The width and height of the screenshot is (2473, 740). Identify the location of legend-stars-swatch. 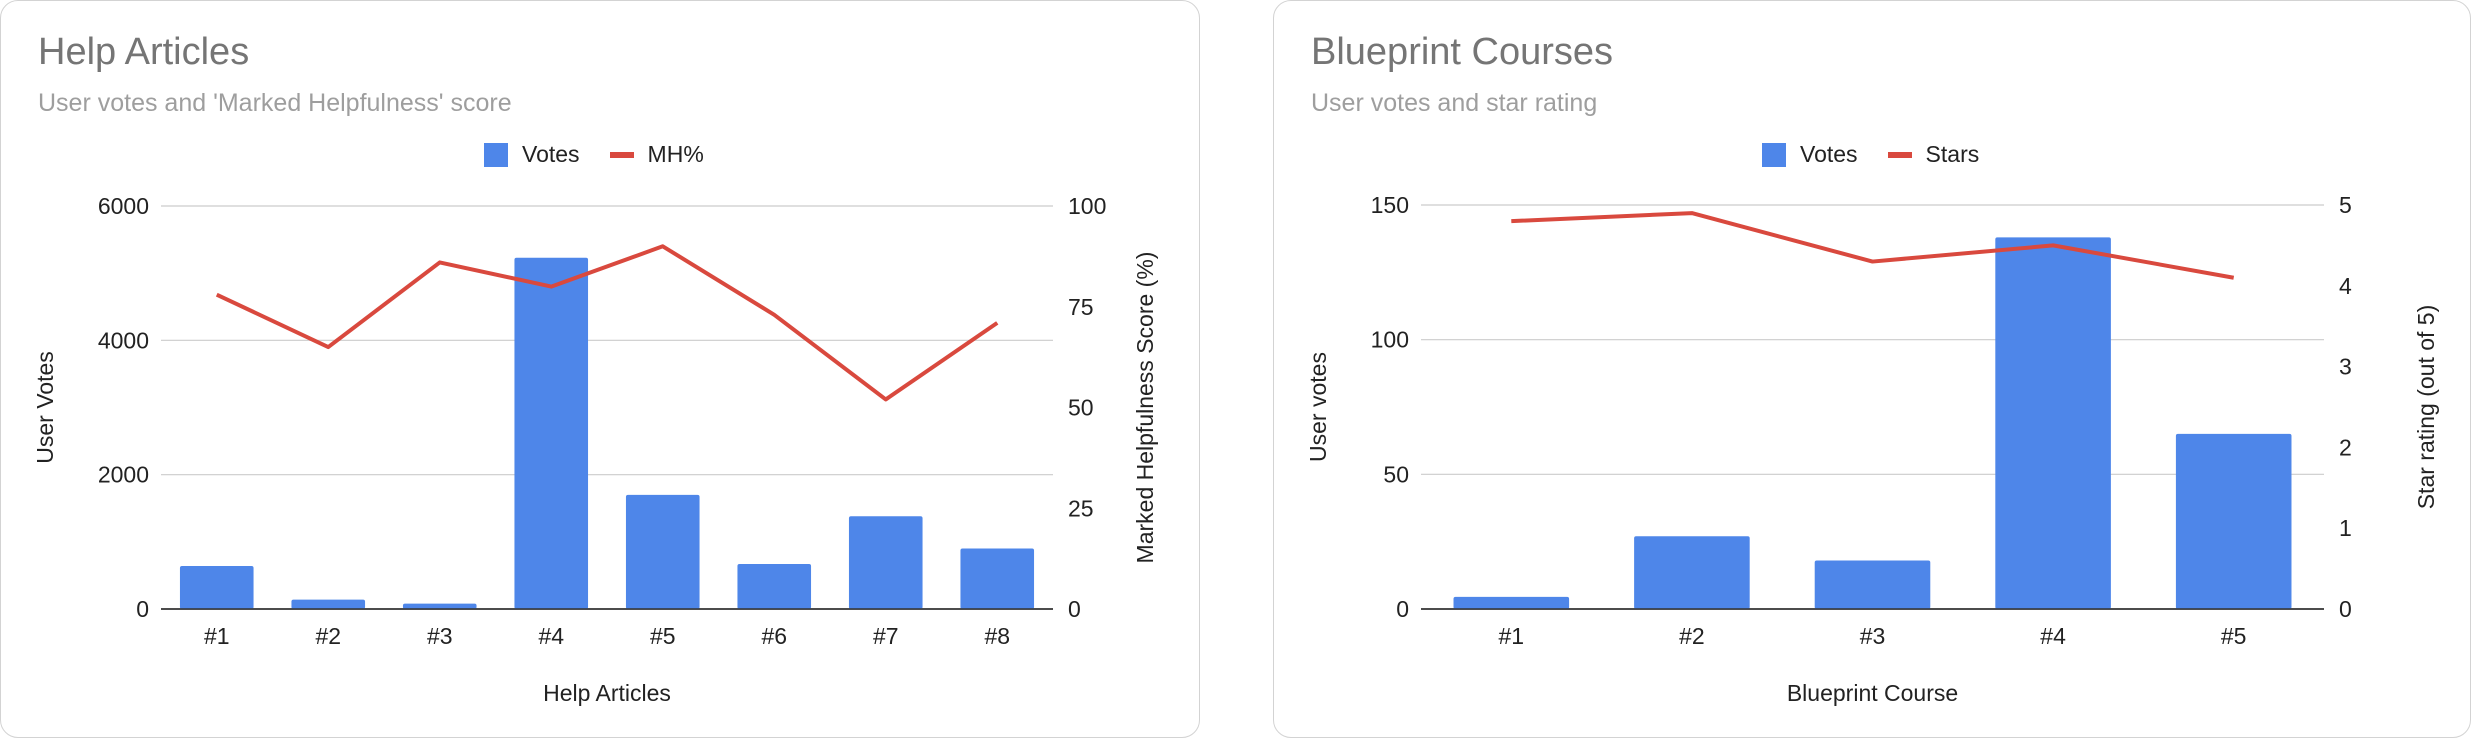
(1899, 154).